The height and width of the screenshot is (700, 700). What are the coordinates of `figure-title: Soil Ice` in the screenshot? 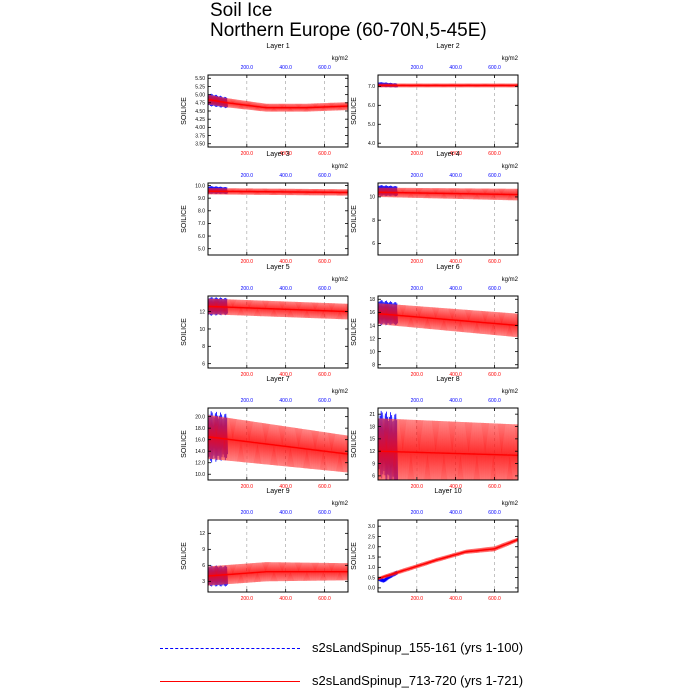 It's located at (241, 10).